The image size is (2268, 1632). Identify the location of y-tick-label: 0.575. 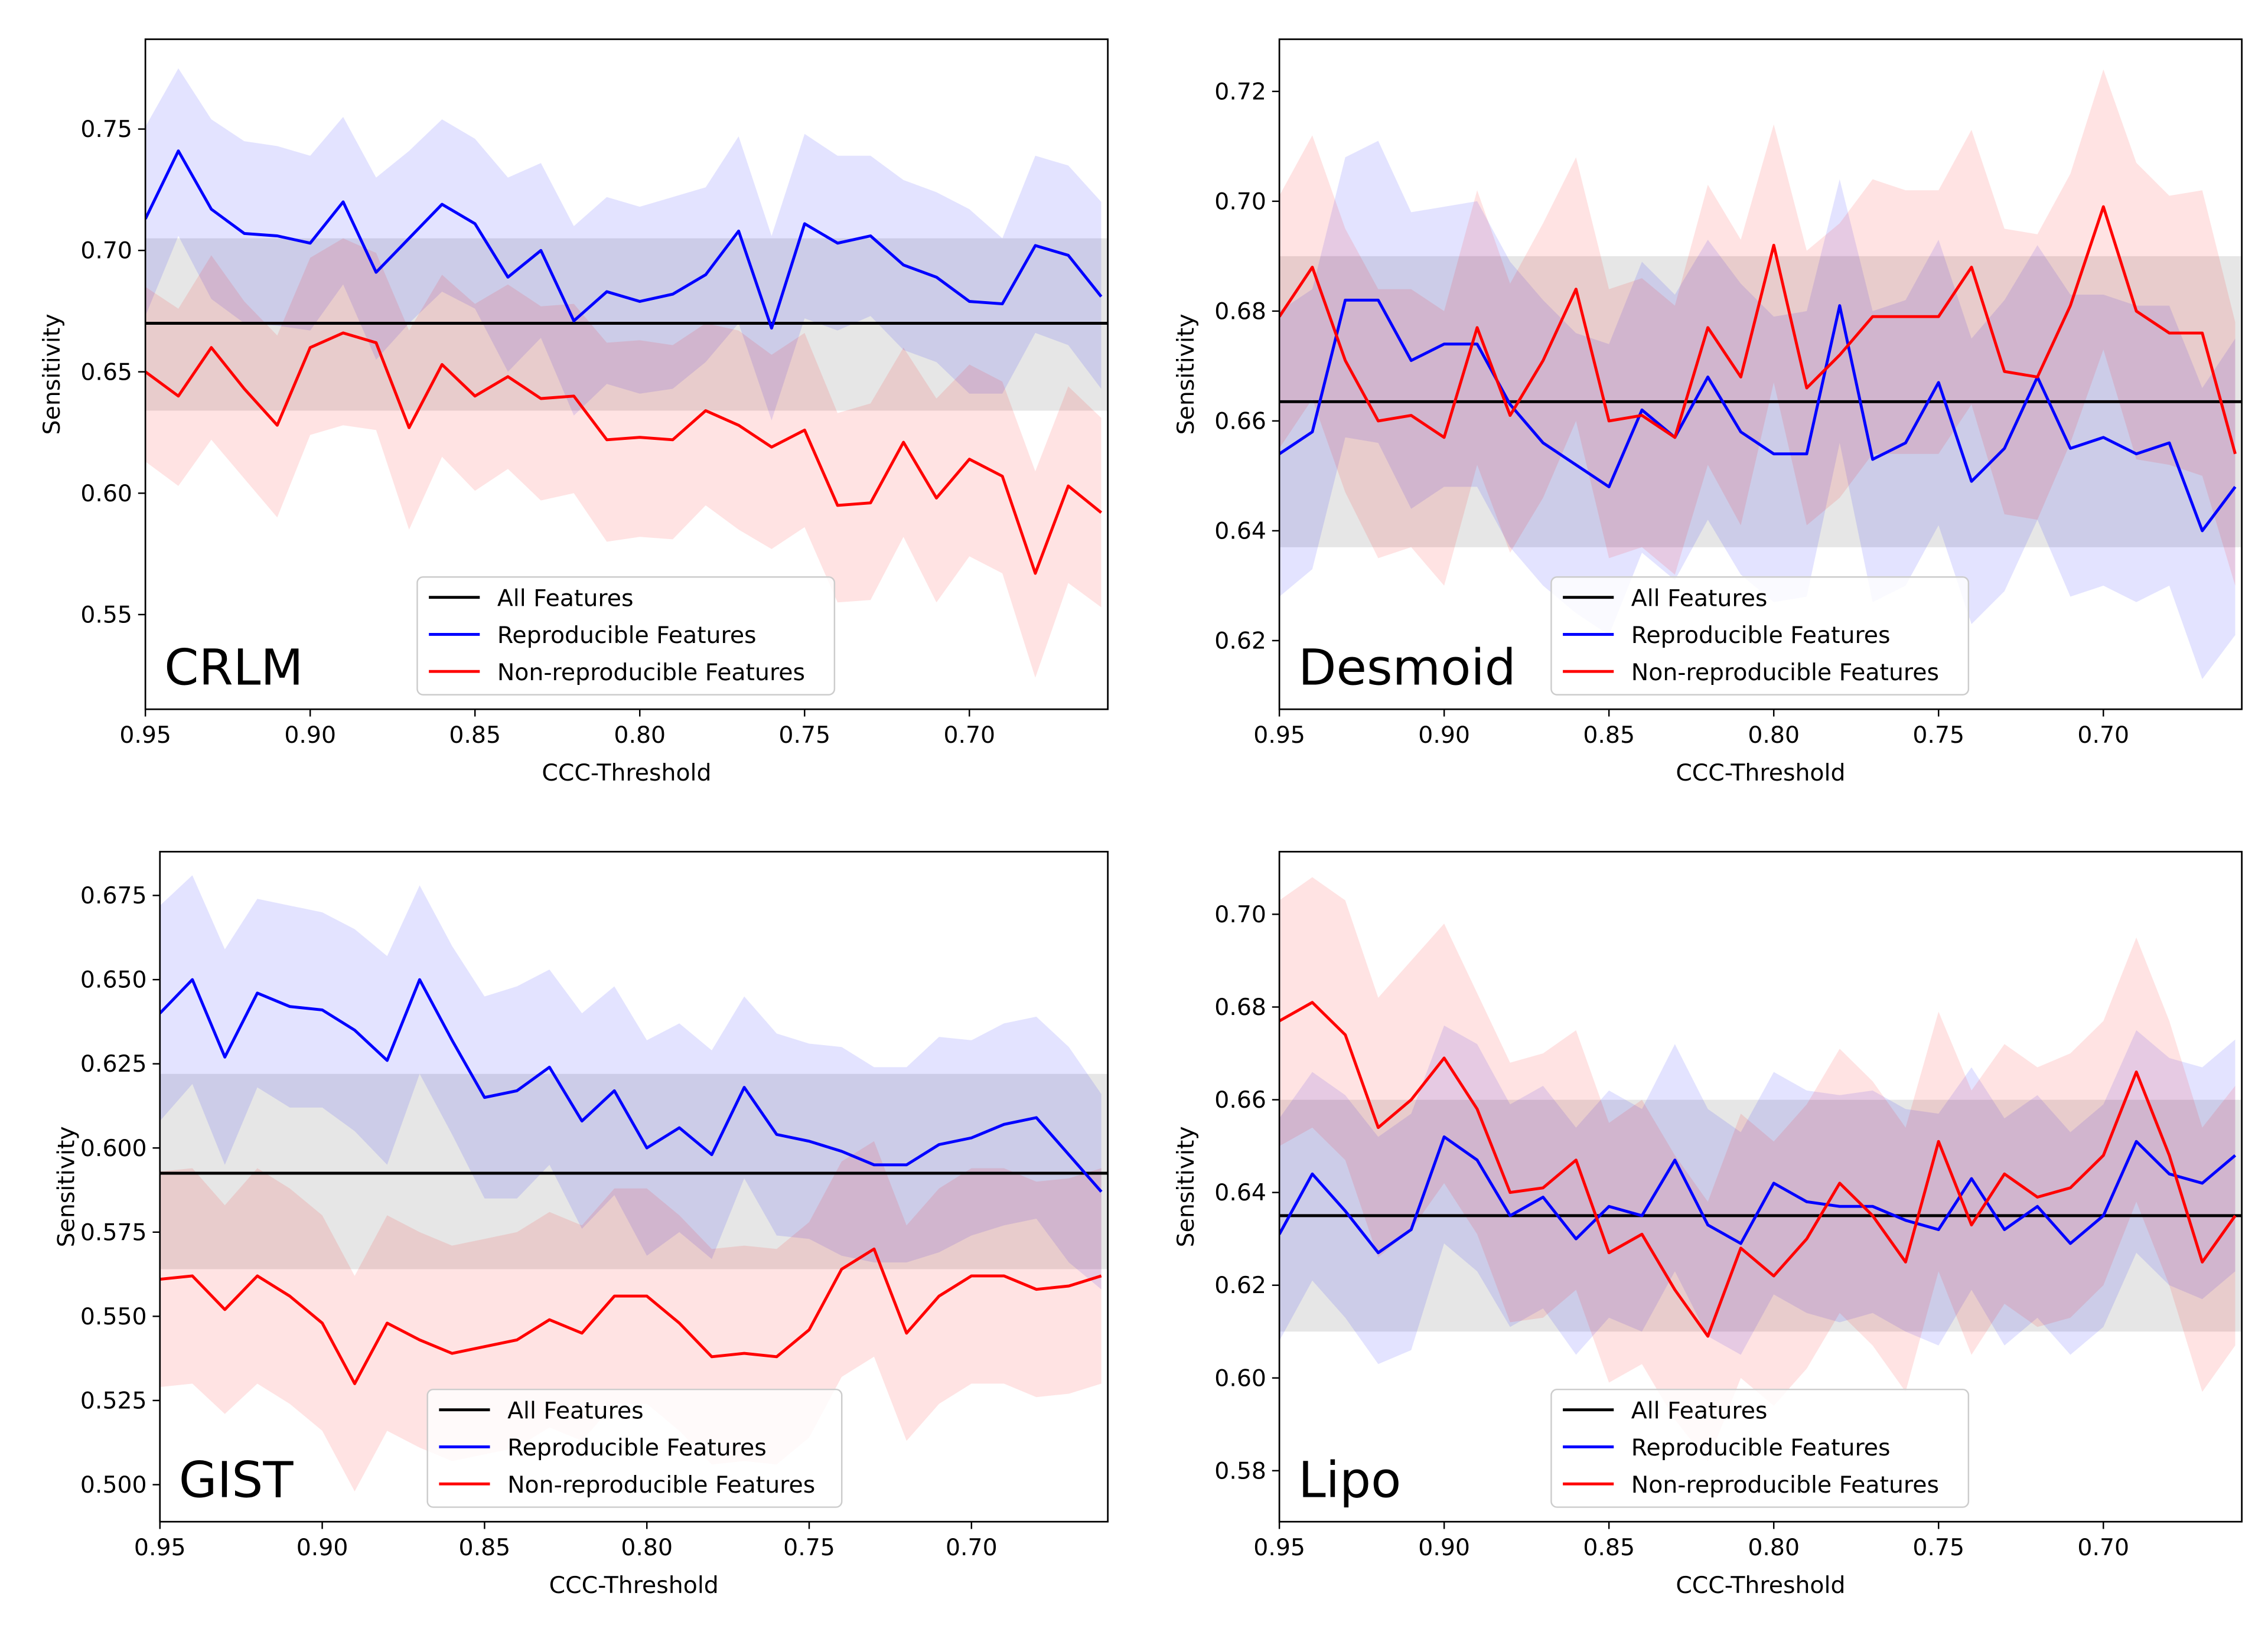
(113, 1232).